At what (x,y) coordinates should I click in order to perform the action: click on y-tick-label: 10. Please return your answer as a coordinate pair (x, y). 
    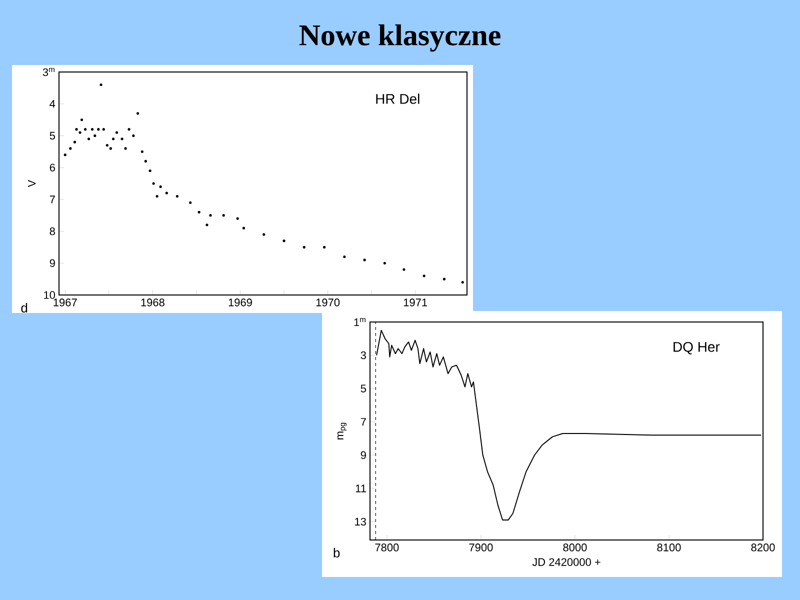
    Looking at the image, I should click on (50, 295).